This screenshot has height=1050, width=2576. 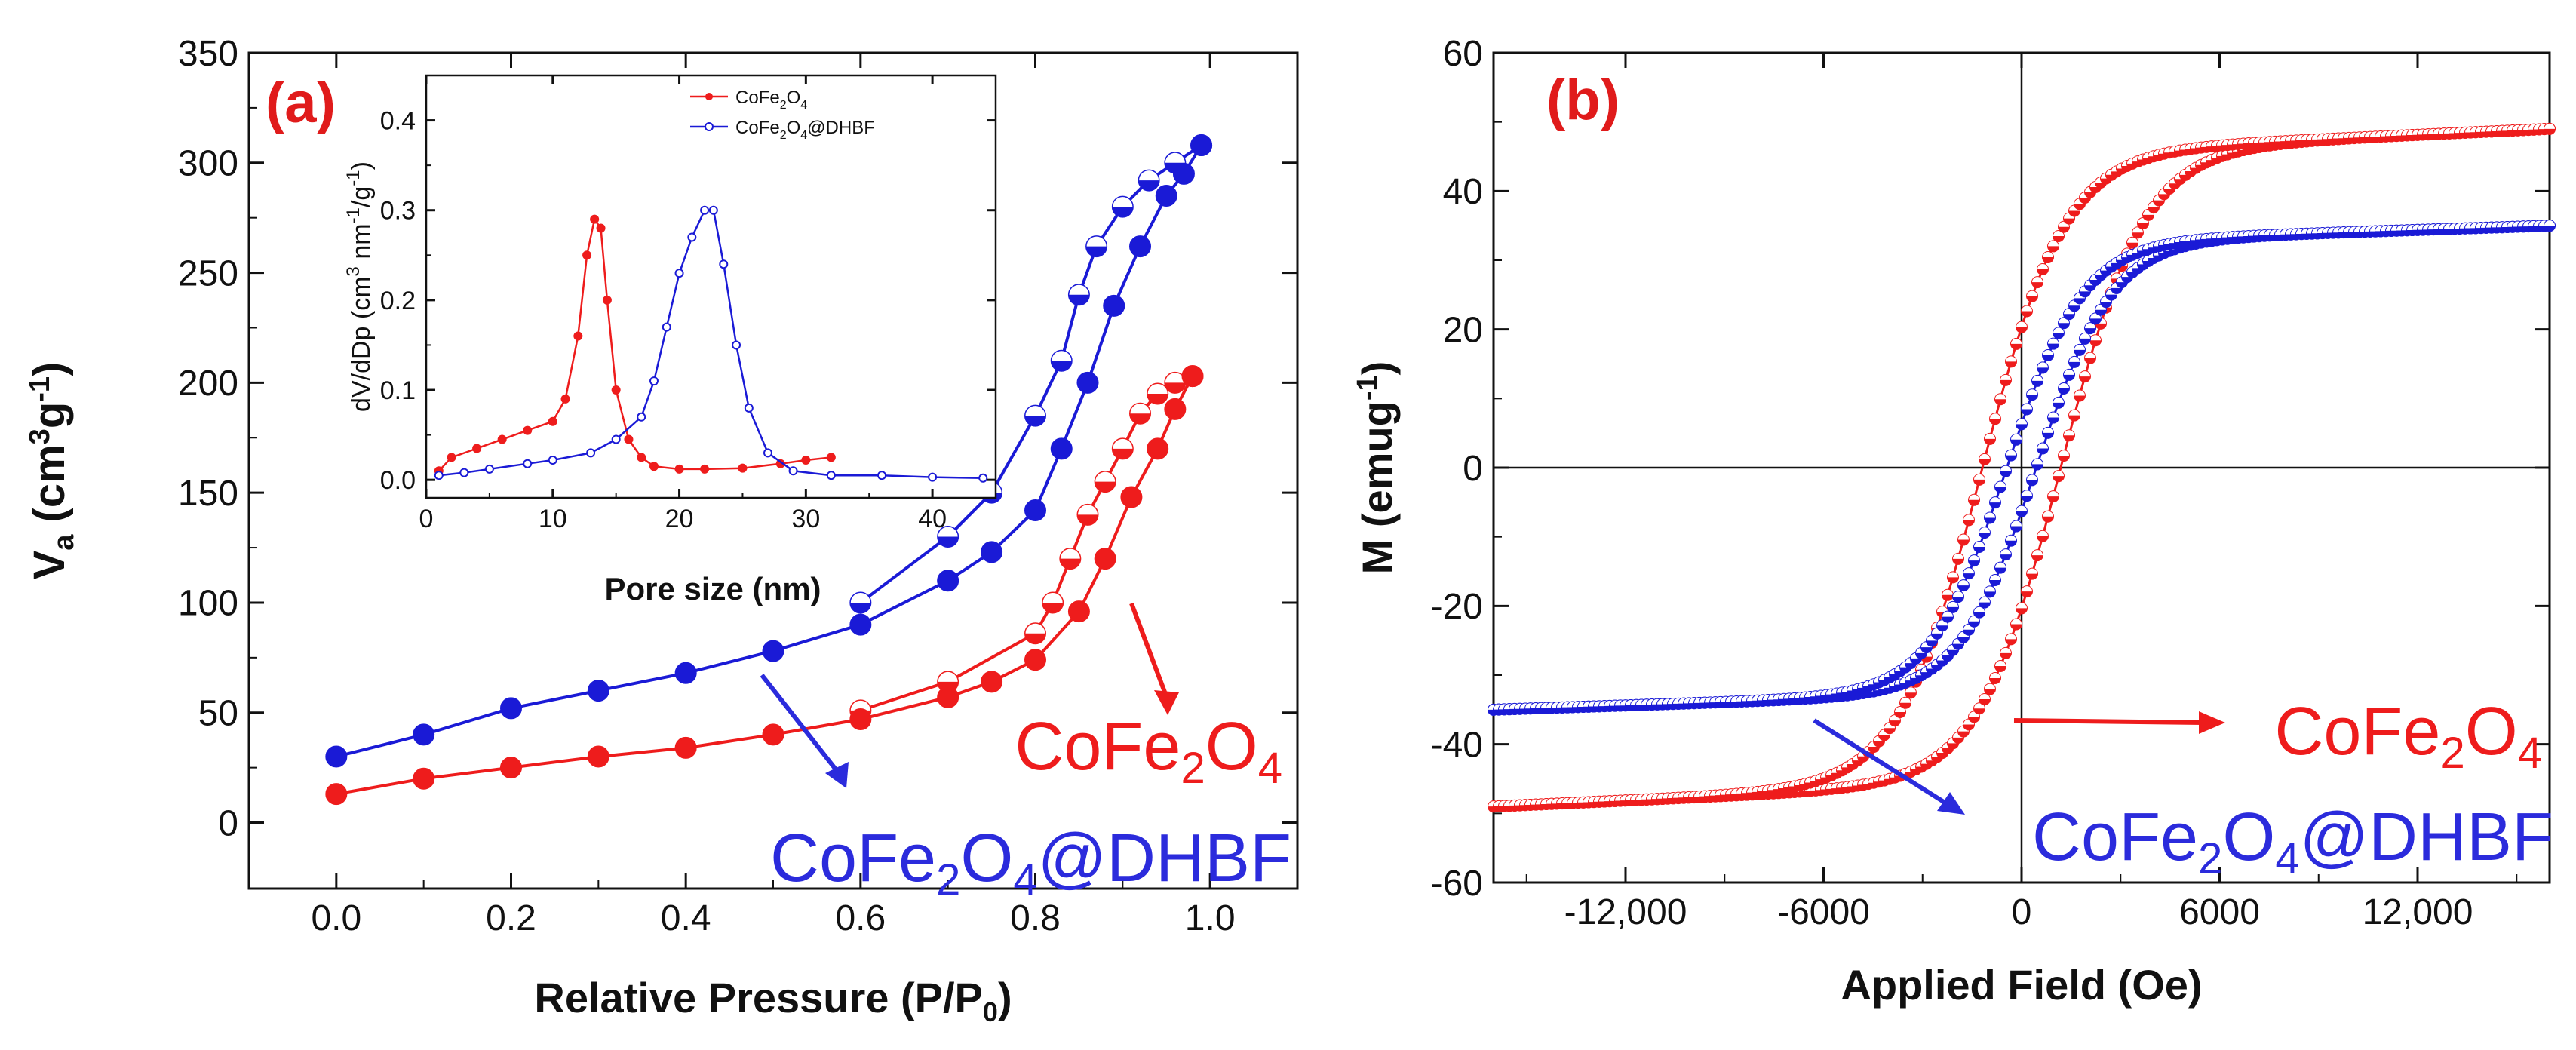 I want to click on inset-legend-item-cofe2o4: CoFe2O4, so click(x=748, y=100).